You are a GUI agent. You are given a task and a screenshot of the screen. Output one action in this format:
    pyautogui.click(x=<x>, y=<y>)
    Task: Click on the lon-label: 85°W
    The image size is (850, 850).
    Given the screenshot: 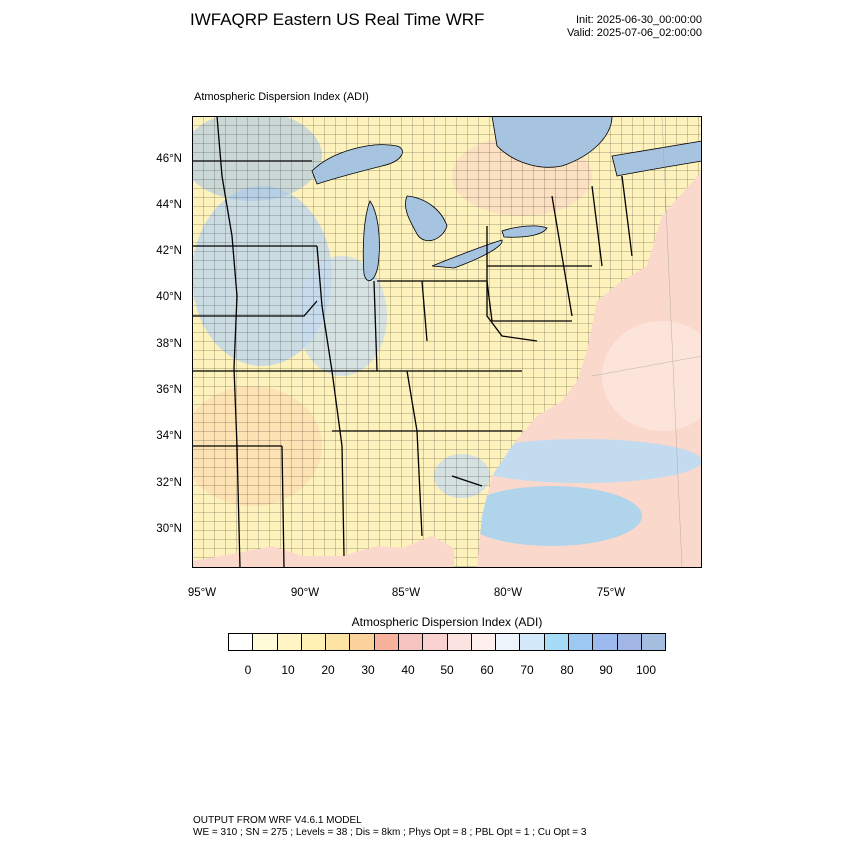 What is the action you would take?
    pyautogui.click(x=406, y=593)
    